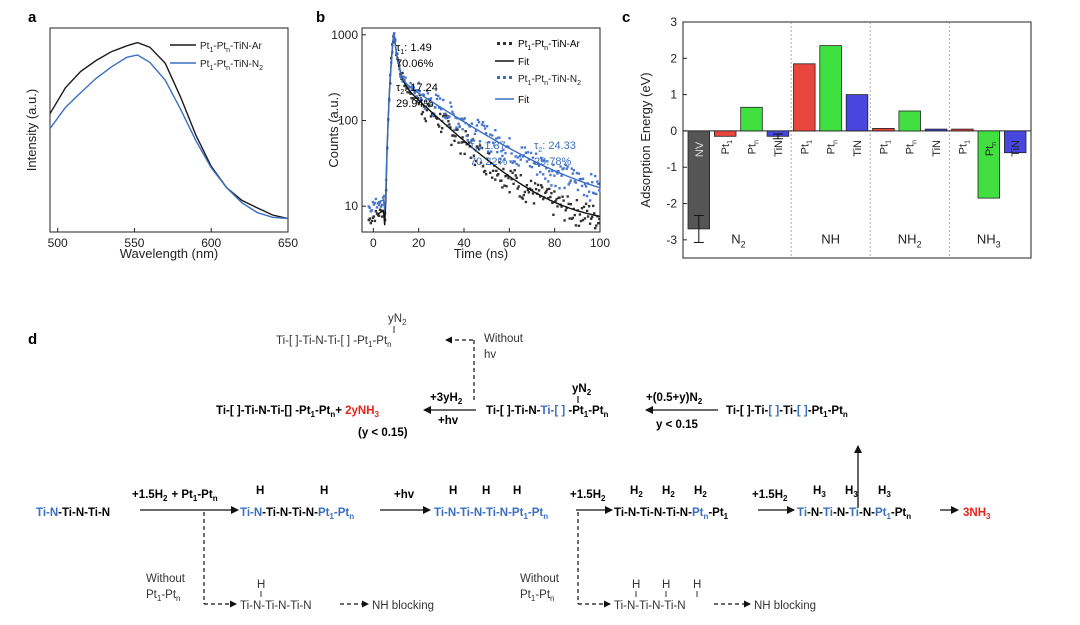 This screenshot has height=625, width=1080. What do you see at coordinates (671, 204) in the screenshot?
I see `panel-c-ytick-label: -2` at bounding box center [671, 204].